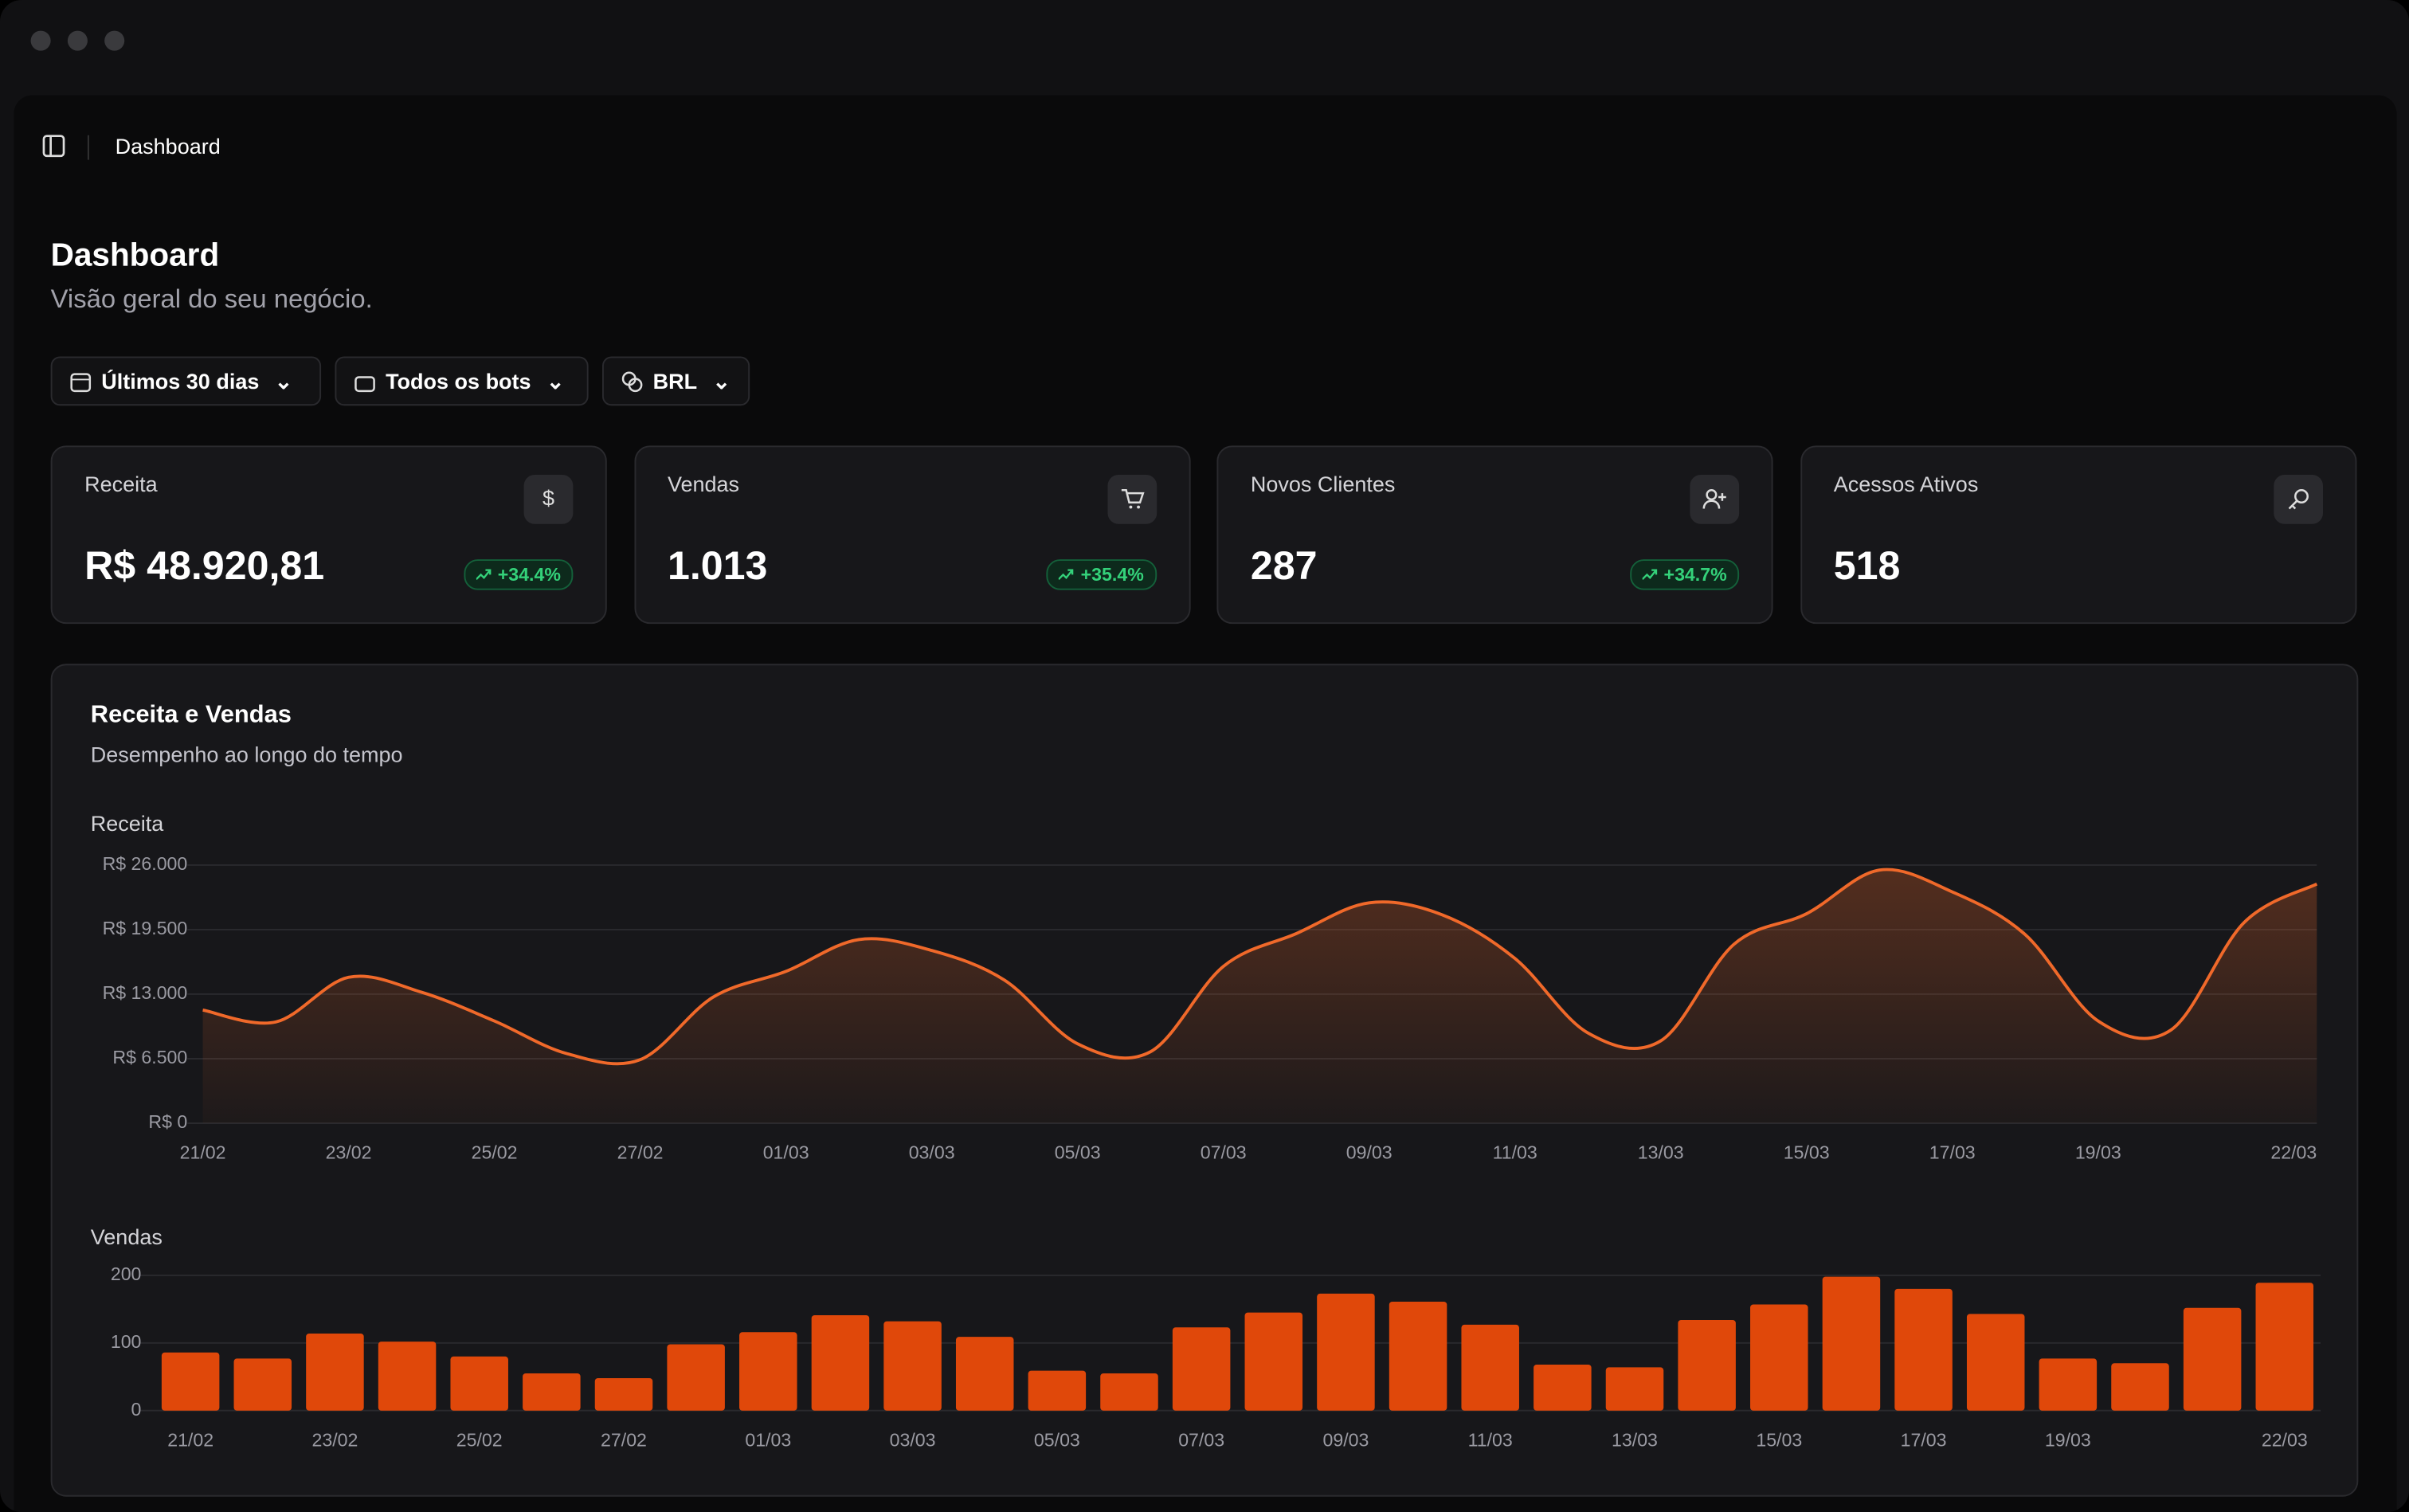 The image size is (2409, 1512). Describe the element at coordinates (168, 146) in the screenshot. I see `breadcrumb: Dashboard` at that location.